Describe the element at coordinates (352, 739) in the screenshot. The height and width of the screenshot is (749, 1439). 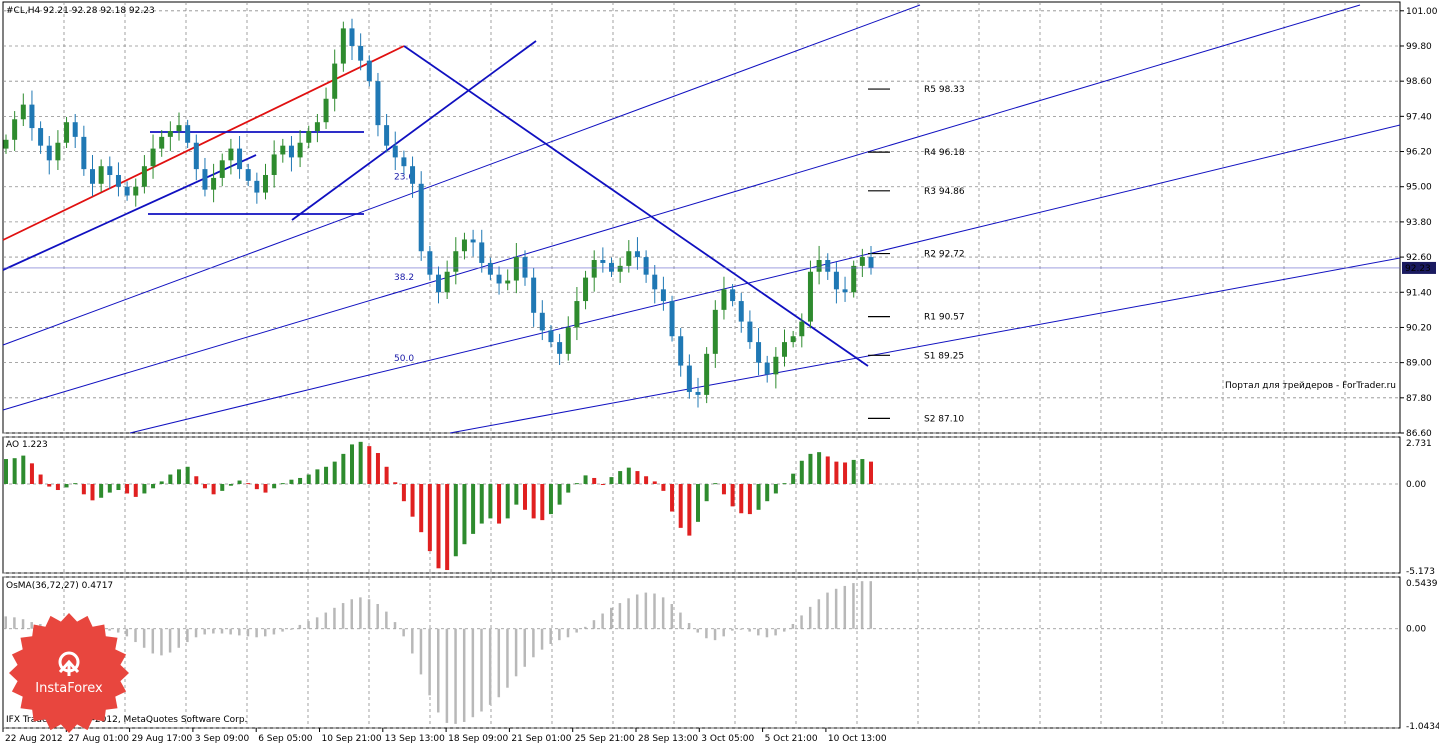
I see `x-tick-label: 10 Sep 21:00` at that location.